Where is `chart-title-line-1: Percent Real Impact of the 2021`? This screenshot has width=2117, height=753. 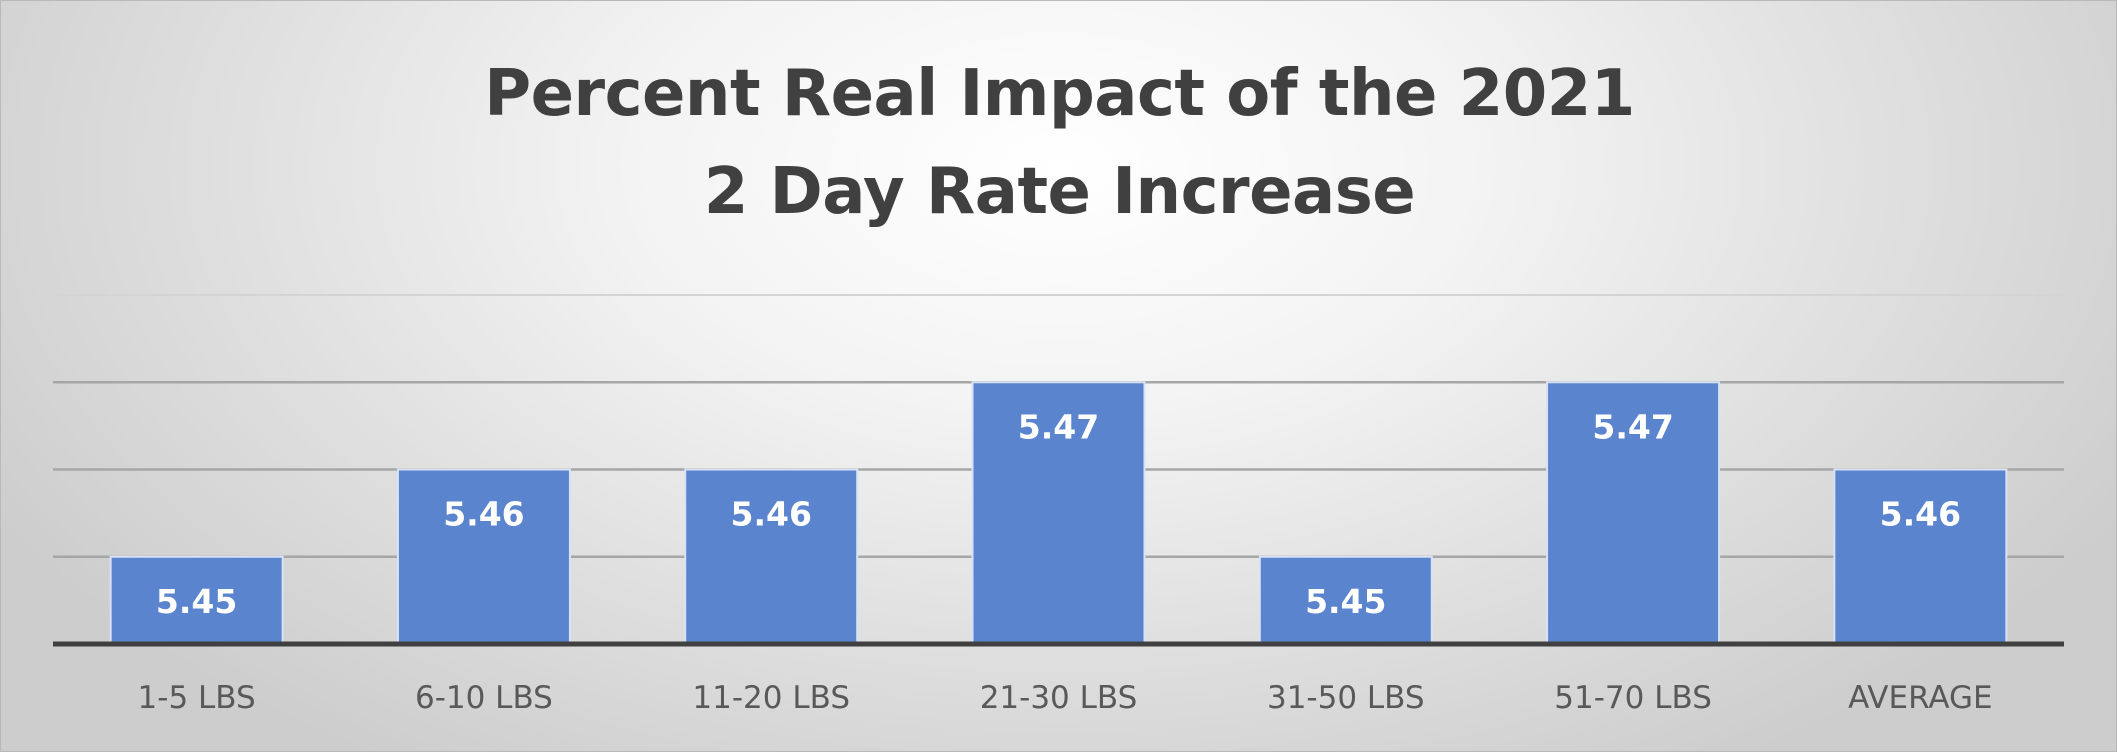
chart-title-line-1: Percent Real Impact of the 2021 is located at coordinates (1059, 94).